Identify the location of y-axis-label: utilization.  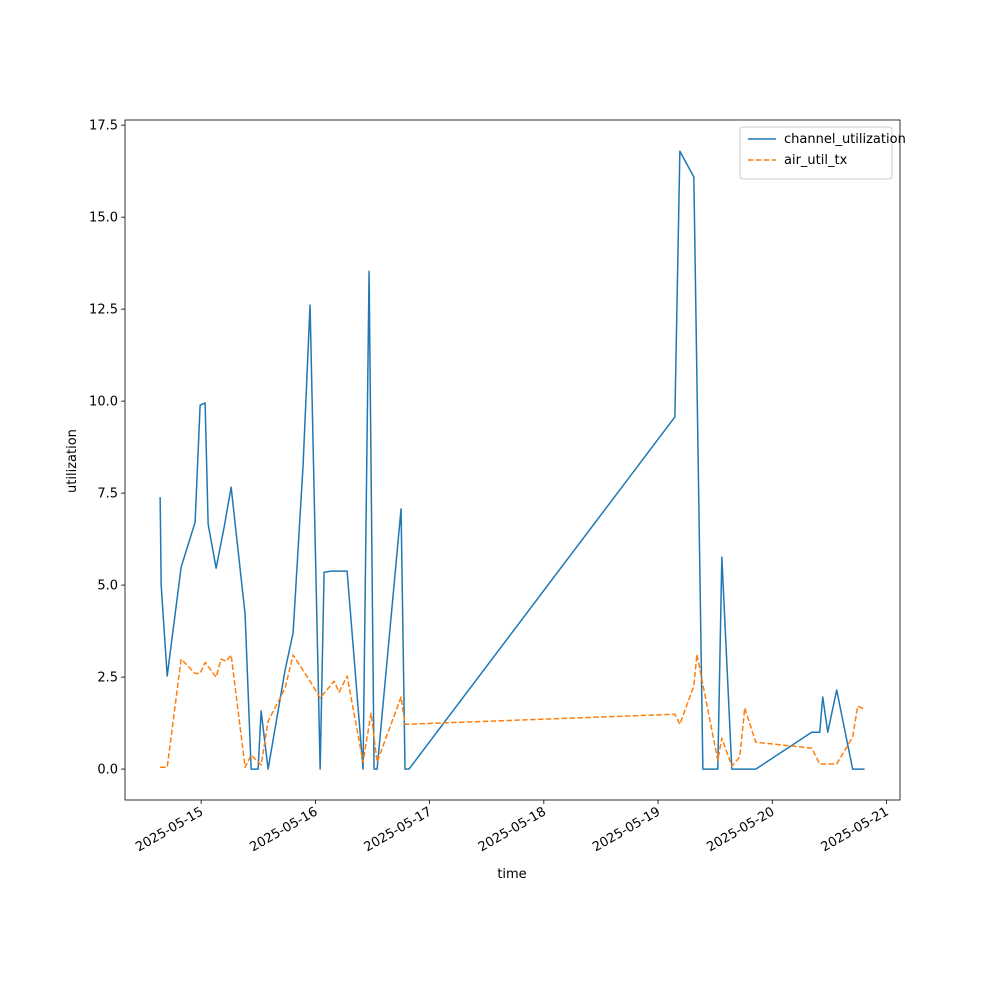
(72, 461).